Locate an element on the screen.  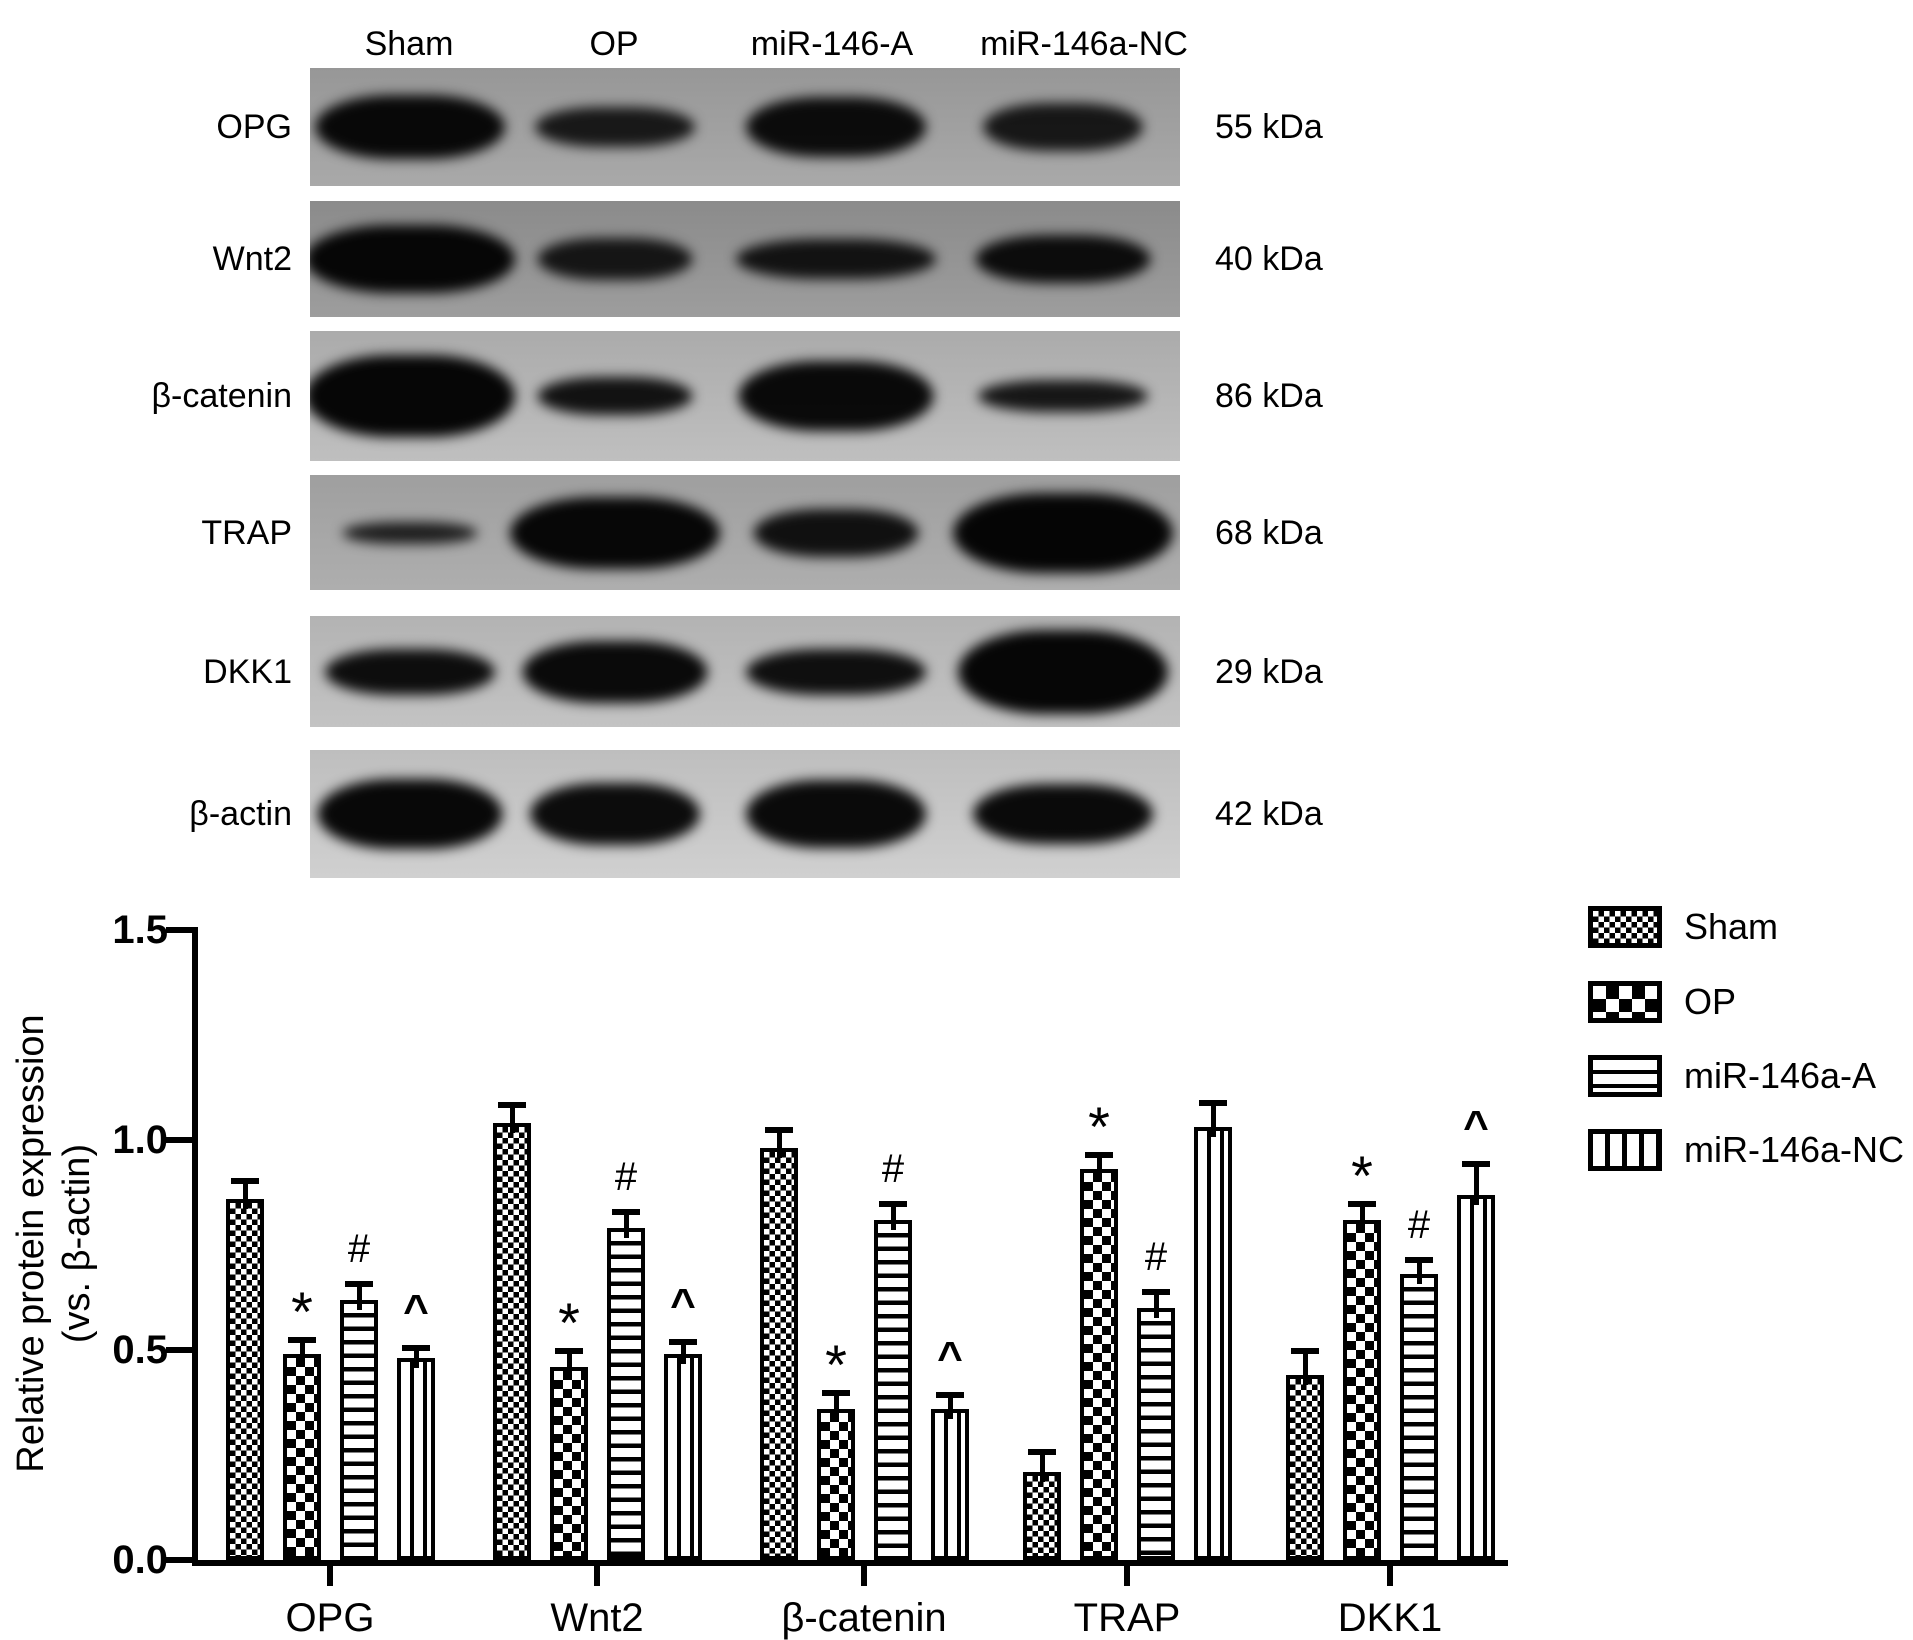
legend-item-op: OP is located at coordinates (1662, 1002).